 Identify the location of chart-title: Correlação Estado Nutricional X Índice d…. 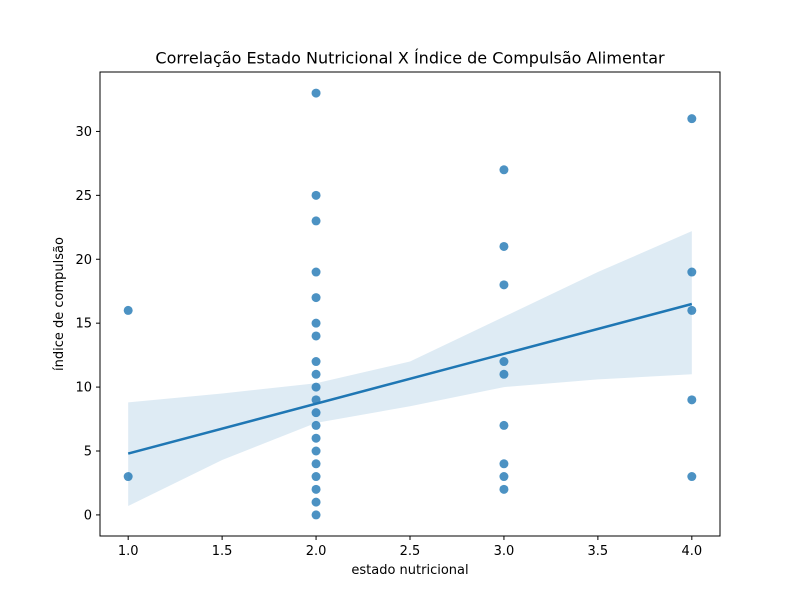
(410, 58).